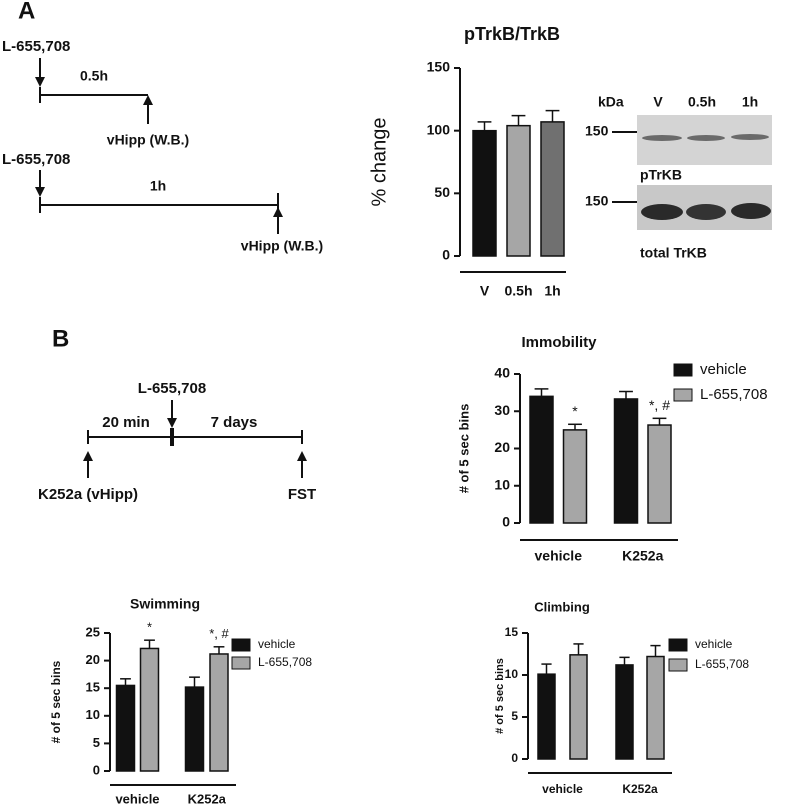 This screenshot has width=797, height=809. What do you see at coordinates (126, 422) in the screenshot?
I see `interval-label: 20 min` at bounding box center [126, 422].